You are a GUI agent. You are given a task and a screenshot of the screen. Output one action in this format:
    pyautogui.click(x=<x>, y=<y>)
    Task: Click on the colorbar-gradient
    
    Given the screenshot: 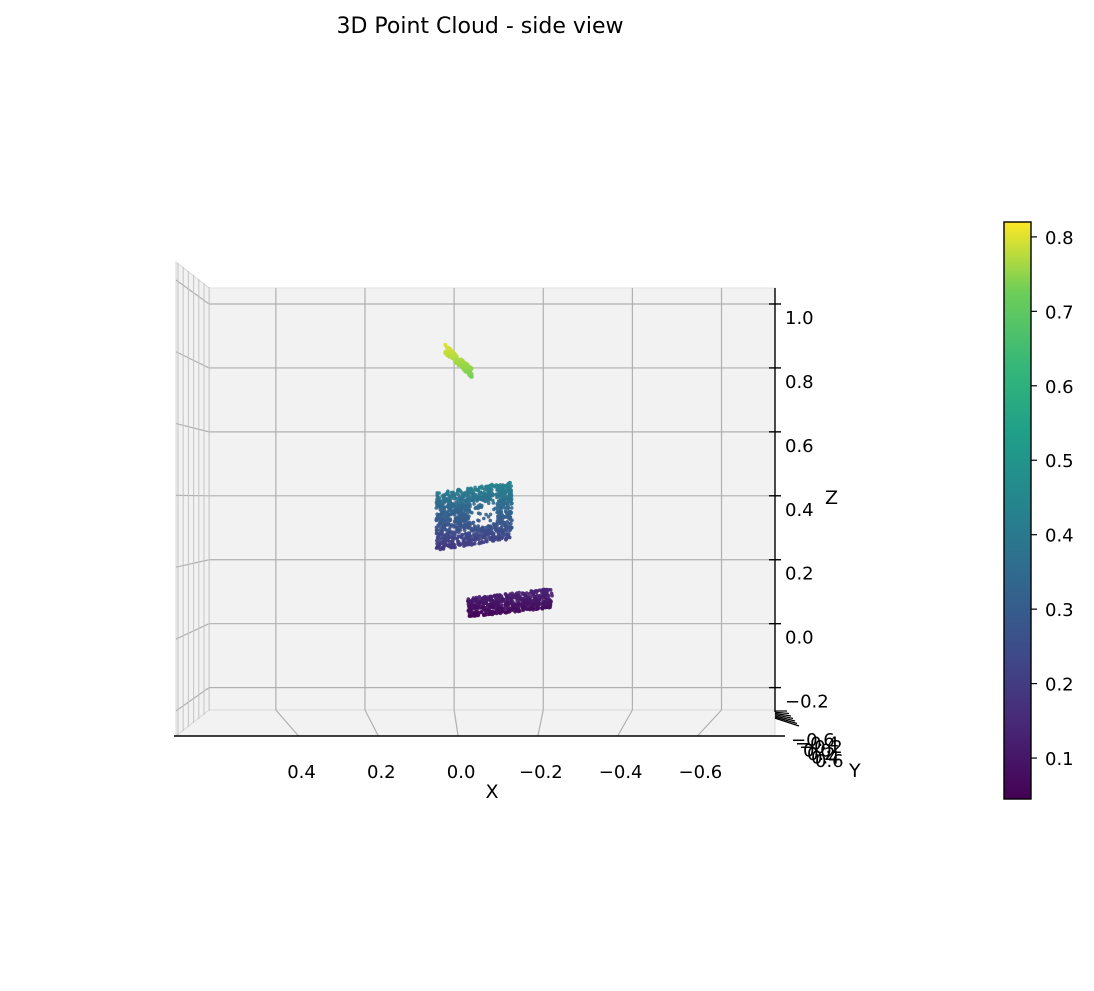 What is the action you would take?
    pyautogui.click(x=1017, y=510)
    